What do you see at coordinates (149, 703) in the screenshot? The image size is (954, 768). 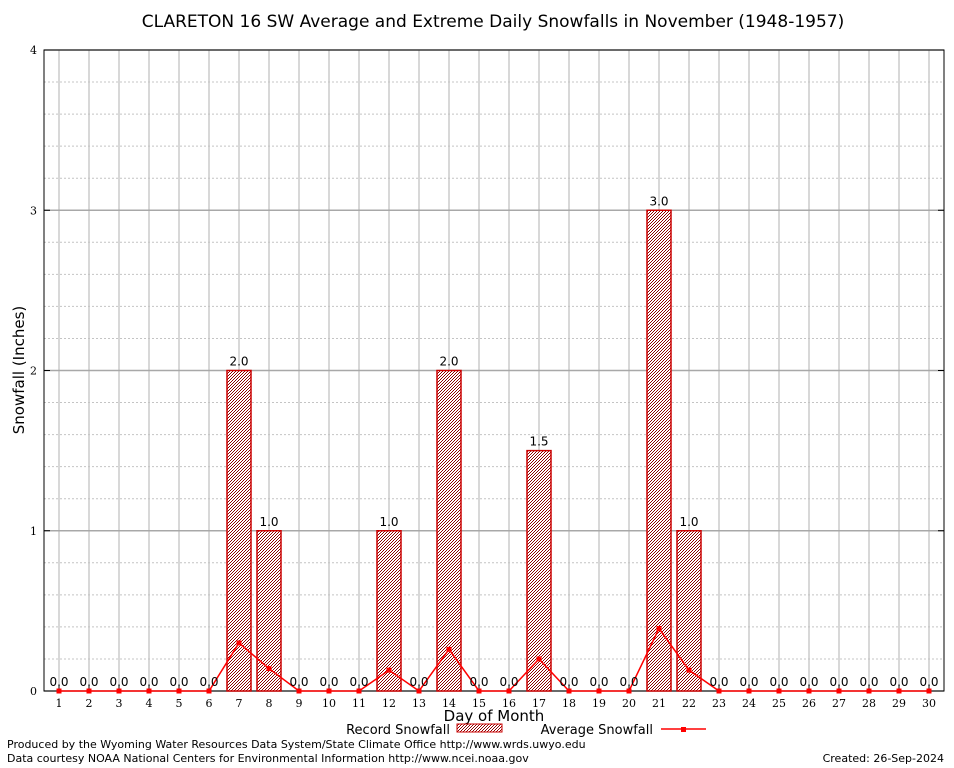 I see `x-tick-label: 4` at bounding box center [149, 703].